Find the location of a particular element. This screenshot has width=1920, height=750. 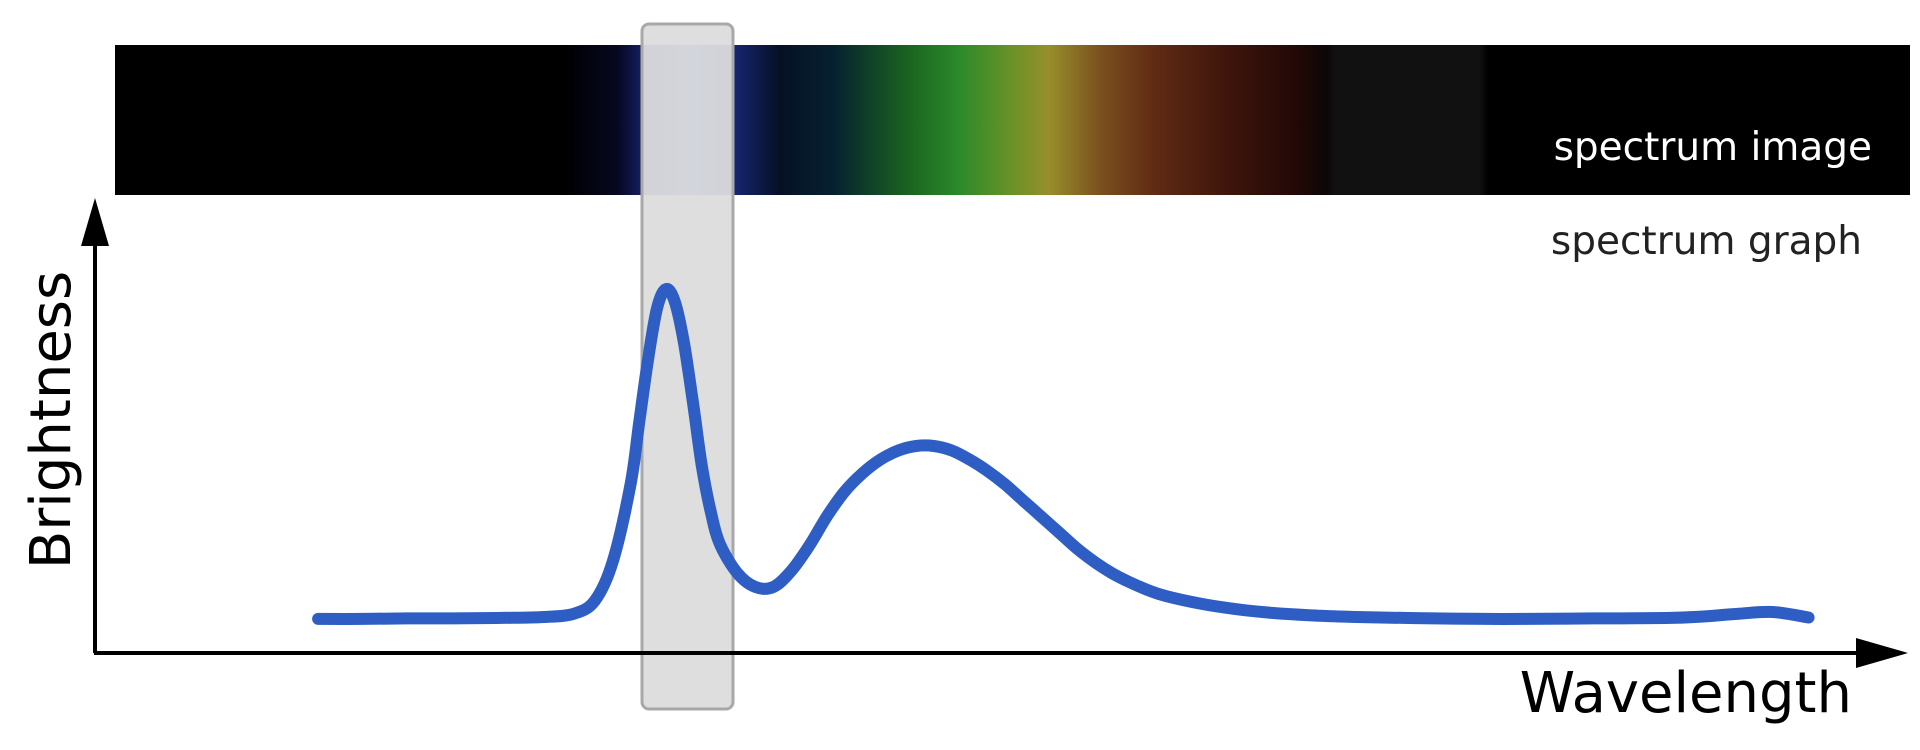

spectrum-graph-label: spectrum graph is located at coordinates (1706, 241).